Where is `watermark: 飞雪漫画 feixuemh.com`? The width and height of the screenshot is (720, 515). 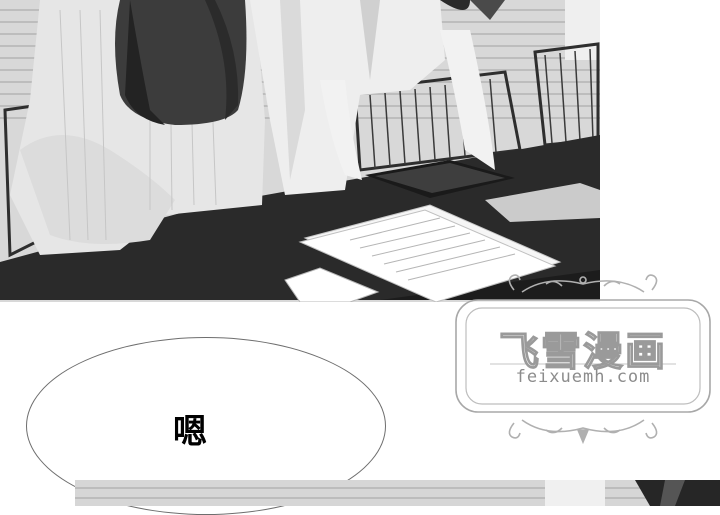
watermark: 飞雪漫画 feixuemh.com is located at coordinates (583, 357).